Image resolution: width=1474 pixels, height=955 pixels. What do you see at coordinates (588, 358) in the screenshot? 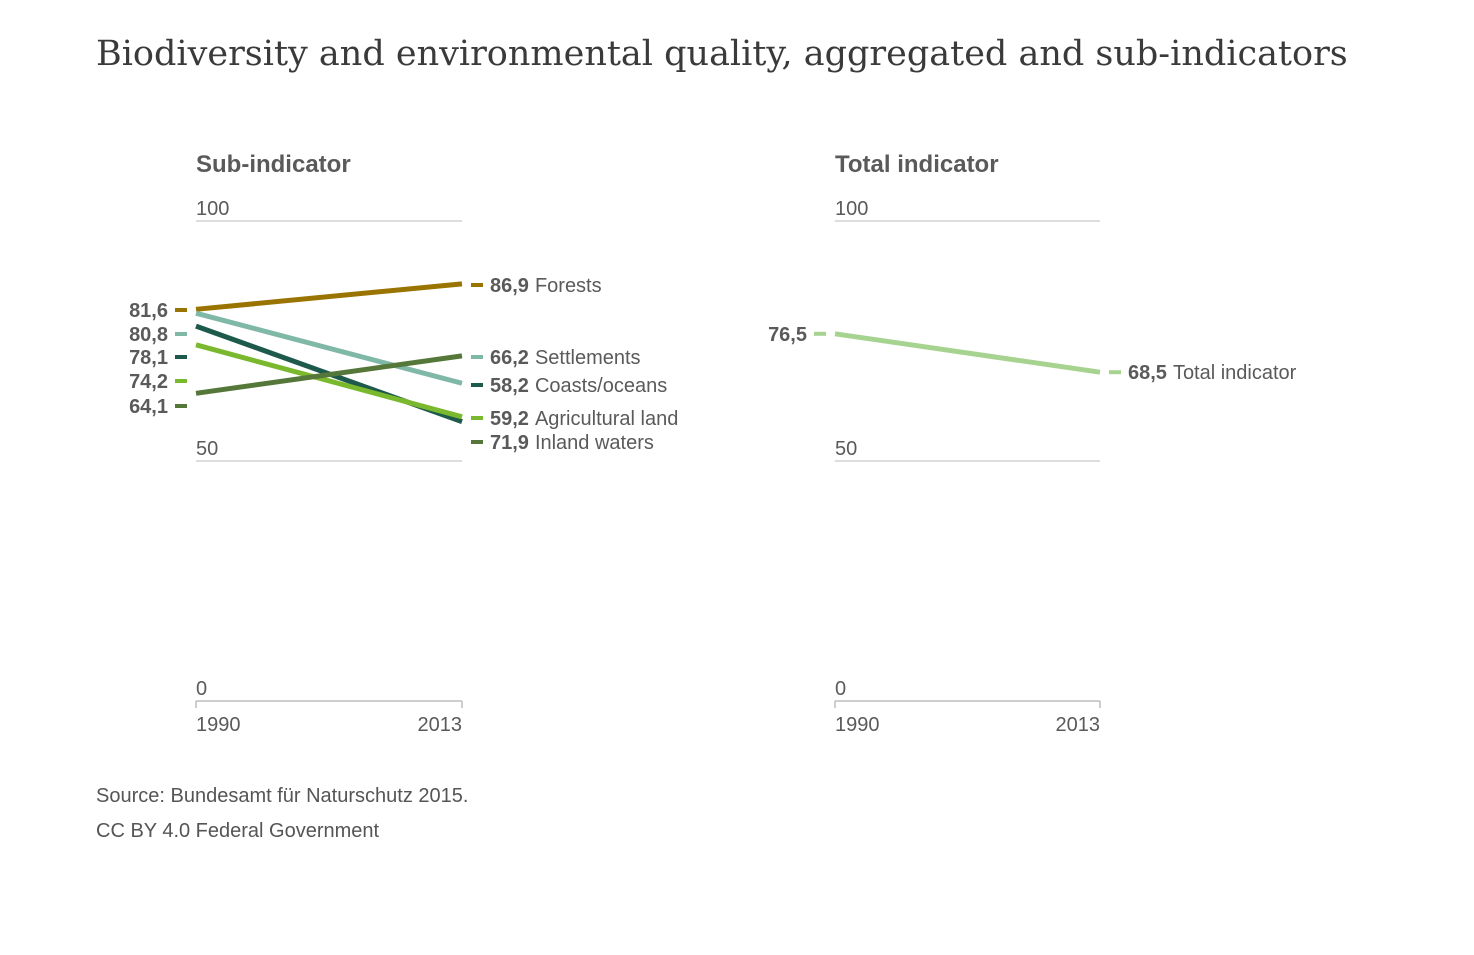
I see `series-name-label: Settlements` at bounding box center [588, 358].